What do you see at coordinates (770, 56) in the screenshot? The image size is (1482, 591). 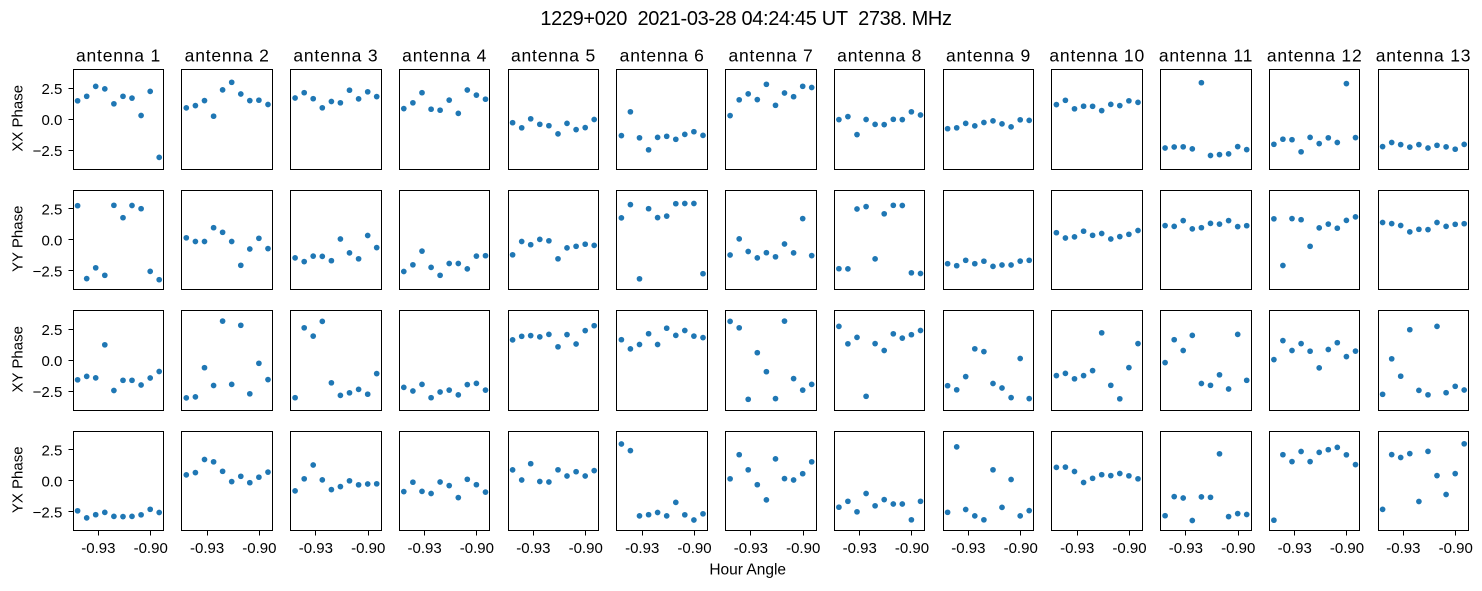 I see `svg-text: antenna 7` at bounding box center [770, 56].